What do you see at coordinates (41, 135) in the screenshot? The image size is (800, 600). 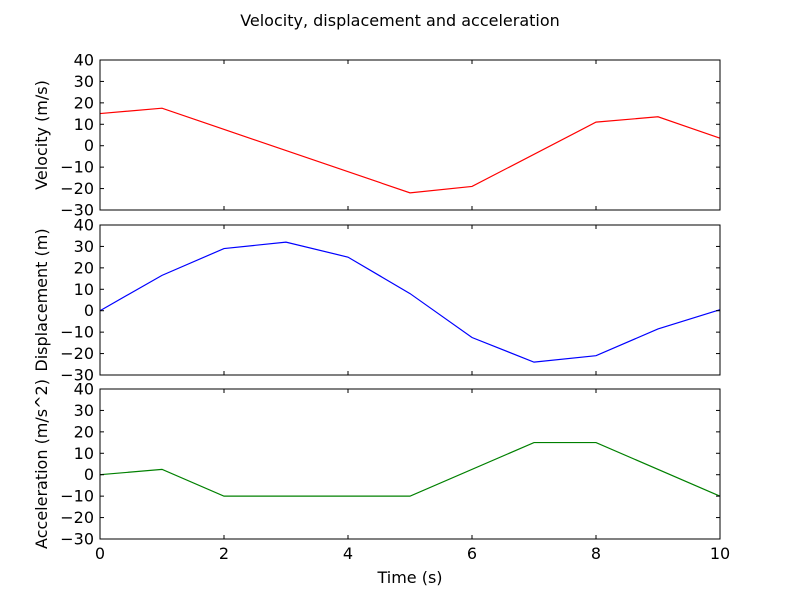 I see `velocity-y-axis-label: Velocity (m/s)` at bounding box center [41, 135].